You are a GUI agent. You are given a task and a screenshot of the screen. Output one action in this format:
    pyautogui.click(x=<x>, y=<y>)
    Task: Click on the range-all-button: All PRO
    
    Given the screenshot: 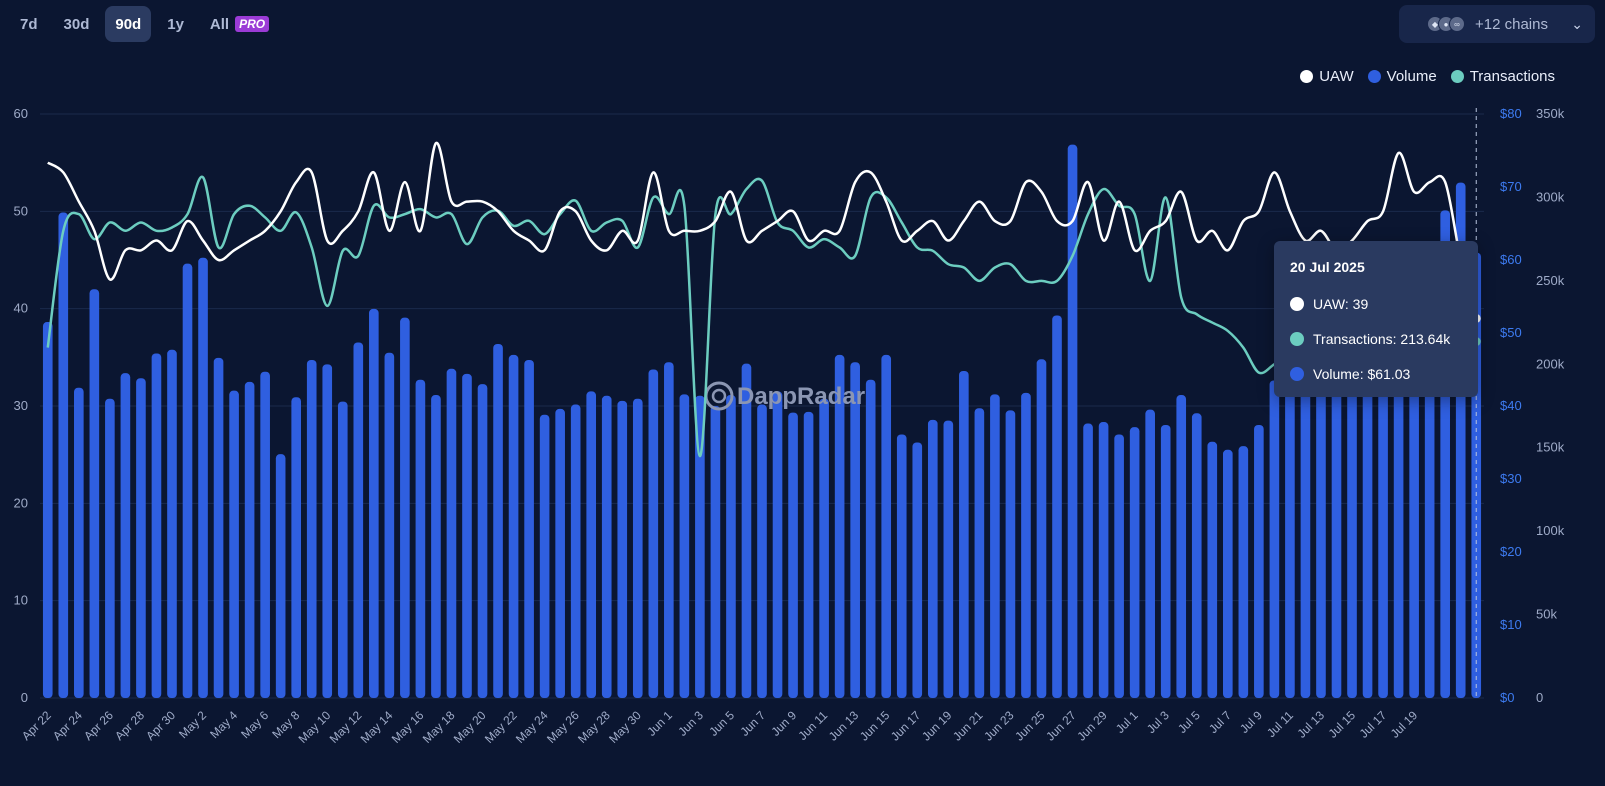 What is the action you would take?
    pyautogui.click(x=239, y=24)
    